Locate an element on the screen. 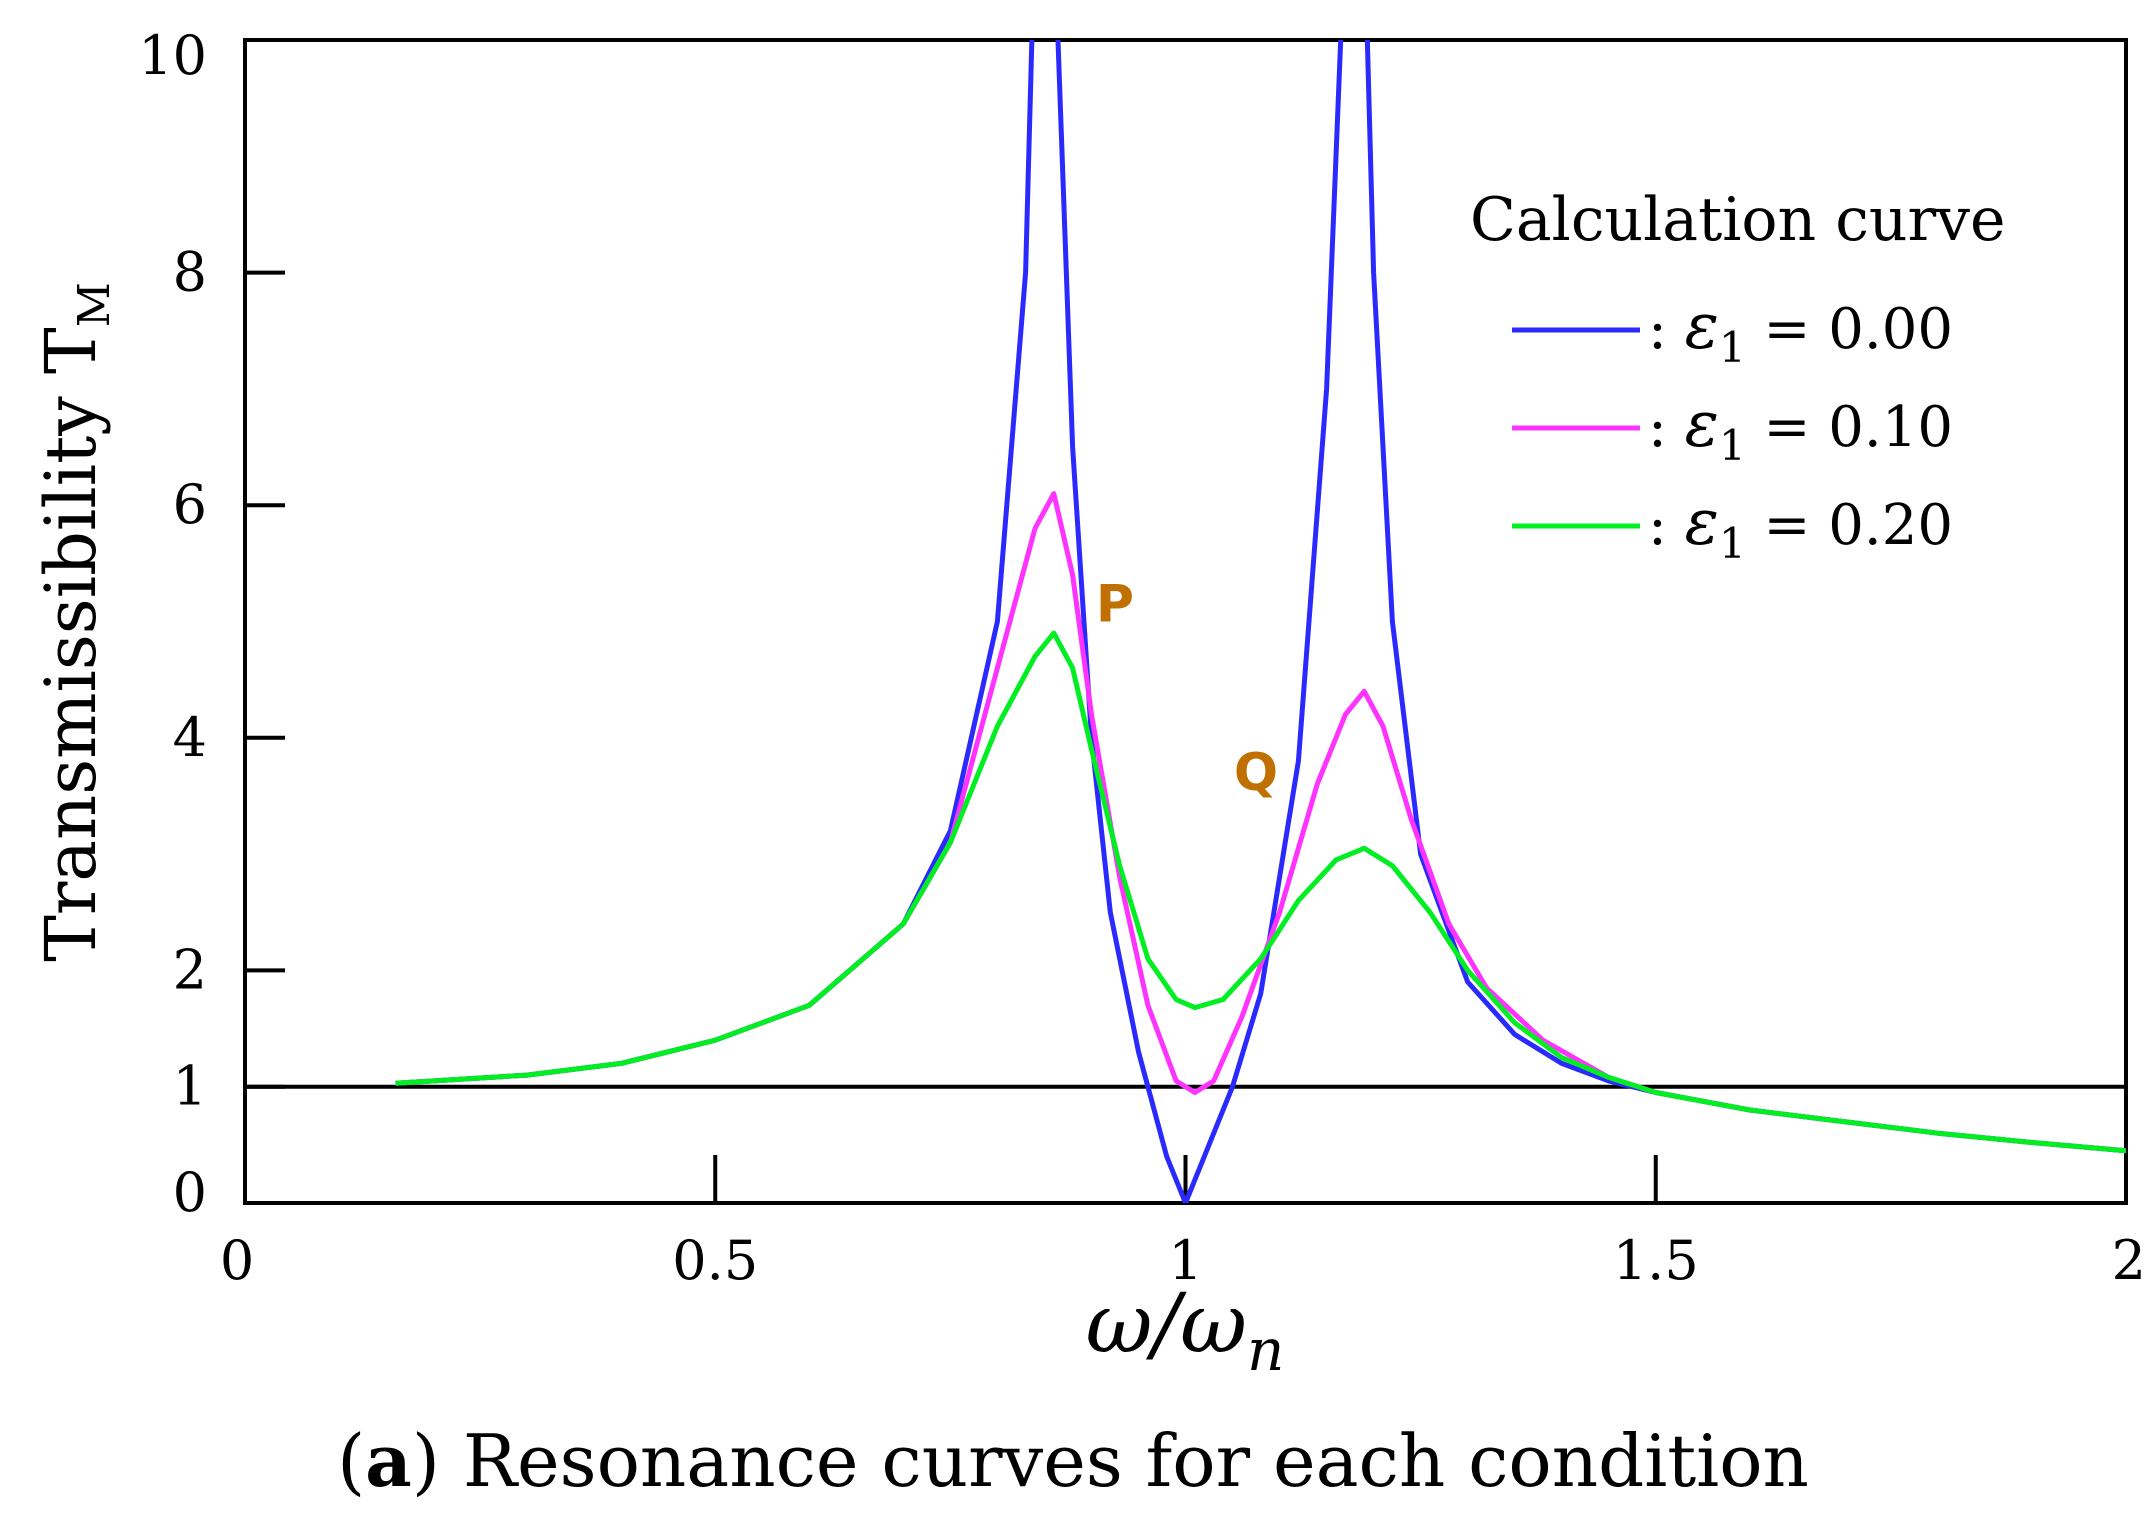 The width and height of the screenshot is (2146, 1524). figure-caption: (a) Resonance curves for each condition is located at coordinates (1073, 1460).